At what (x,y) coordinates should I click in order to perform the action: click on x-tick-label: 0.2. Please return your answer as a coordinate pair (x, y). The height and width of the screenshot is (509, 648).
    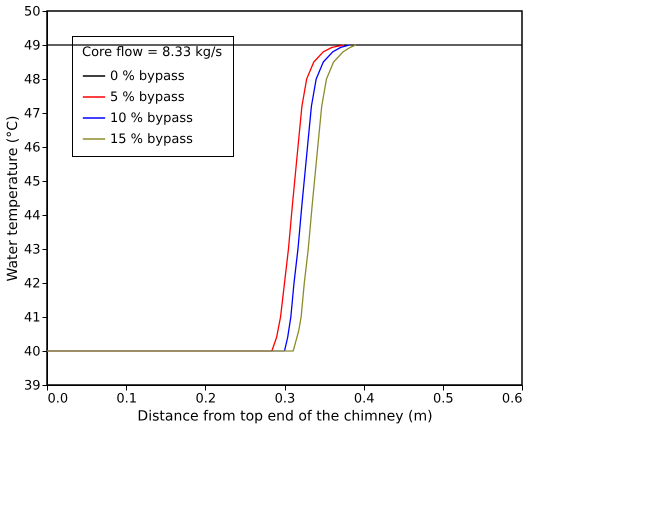
    Looking at the image, I should click on (205, 399).